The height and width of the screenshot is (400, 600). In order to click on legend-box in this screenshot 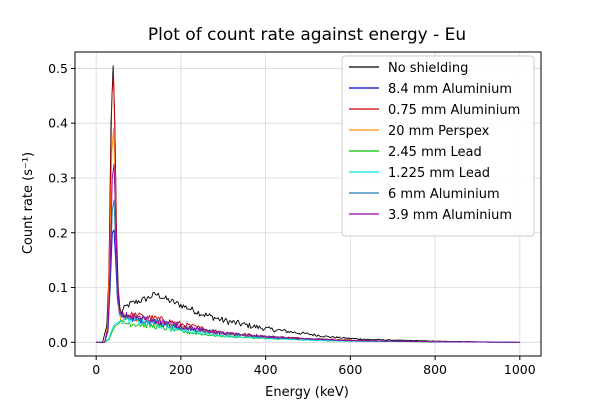, I will do `click(438, 146)`.